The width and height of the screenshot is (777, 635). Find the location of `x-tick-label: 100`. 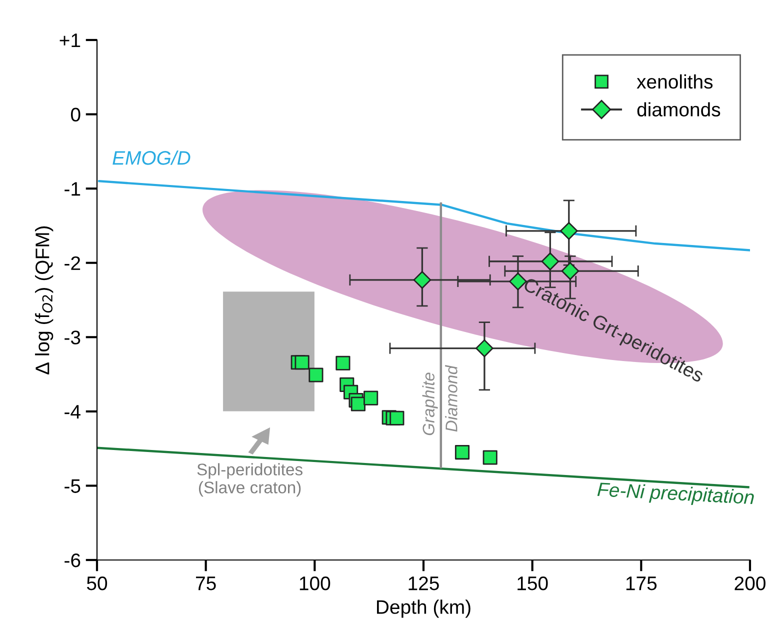

x-tick-label: 100 is located at coordinates (315, 583).